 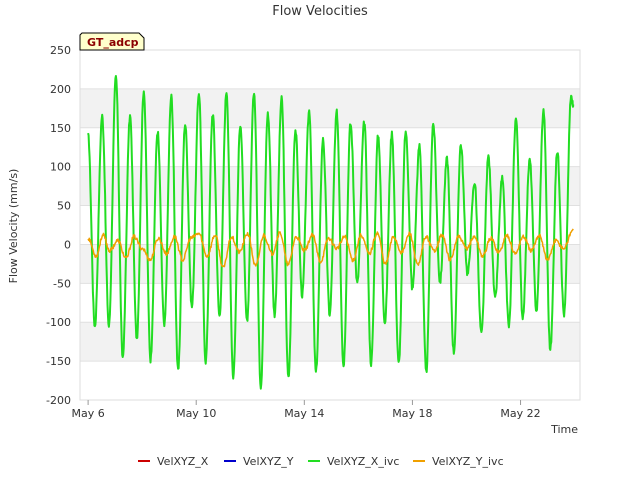 I want to click on y-tick-label: 200, so click(x=60, y=89).